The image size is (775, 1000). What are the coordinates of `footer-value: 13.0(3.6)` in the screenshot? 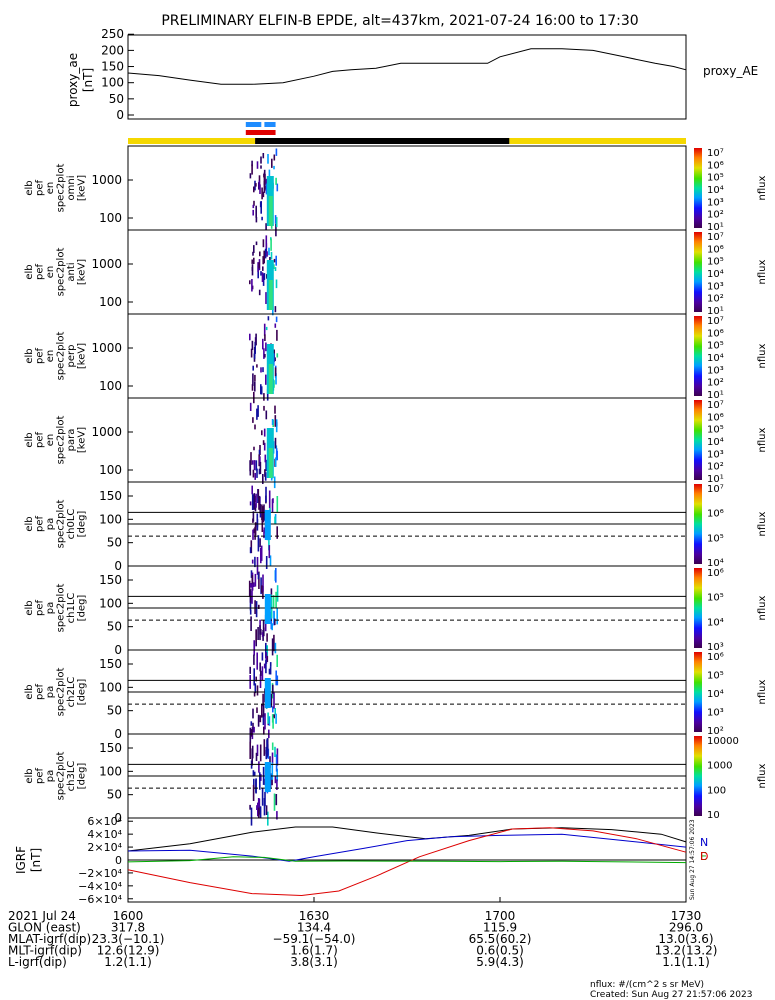 It's located at (685, 939).